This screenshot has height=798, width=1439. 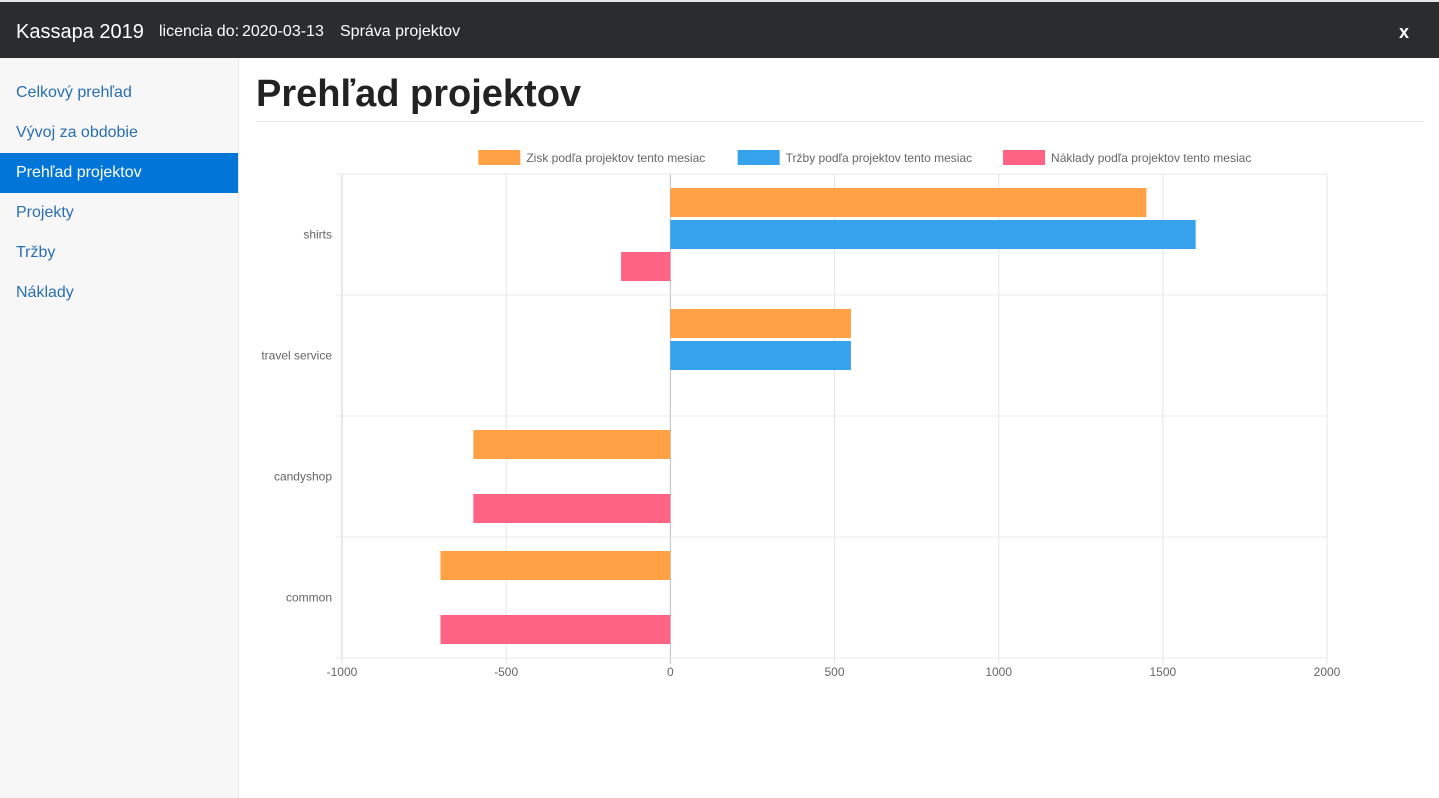 I want to click on y-category-label: common, so click(x=309, y=598).